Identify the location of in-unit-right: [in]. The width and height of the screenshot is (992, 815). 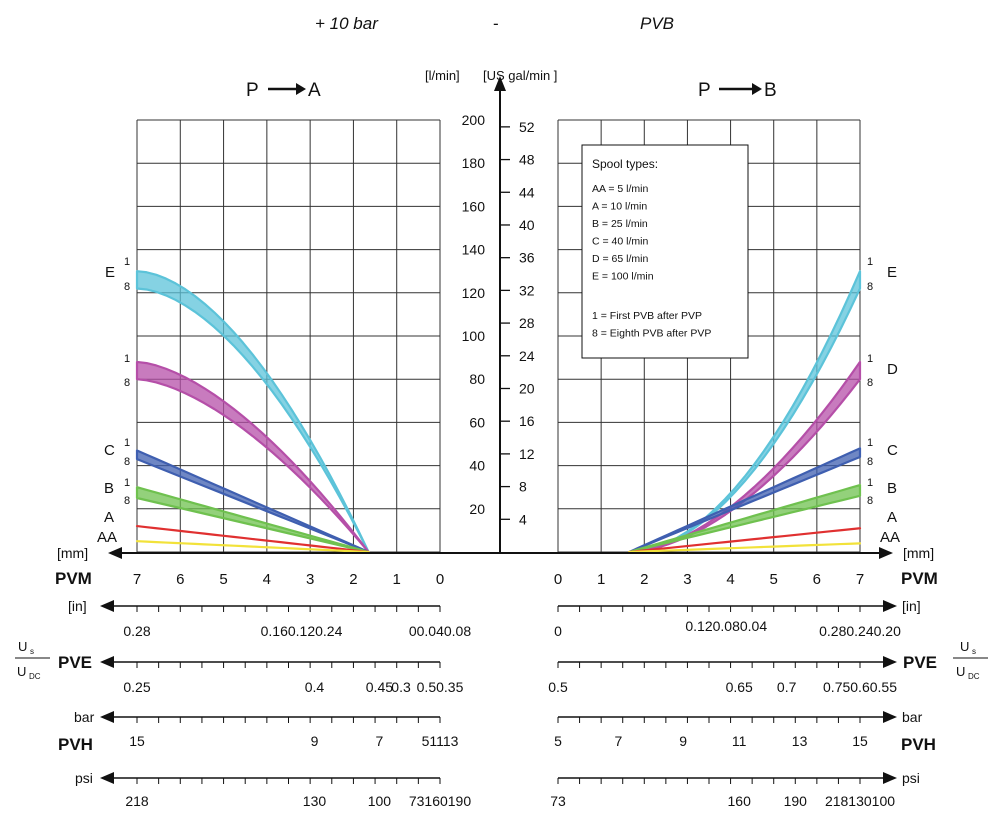
(911, 606).